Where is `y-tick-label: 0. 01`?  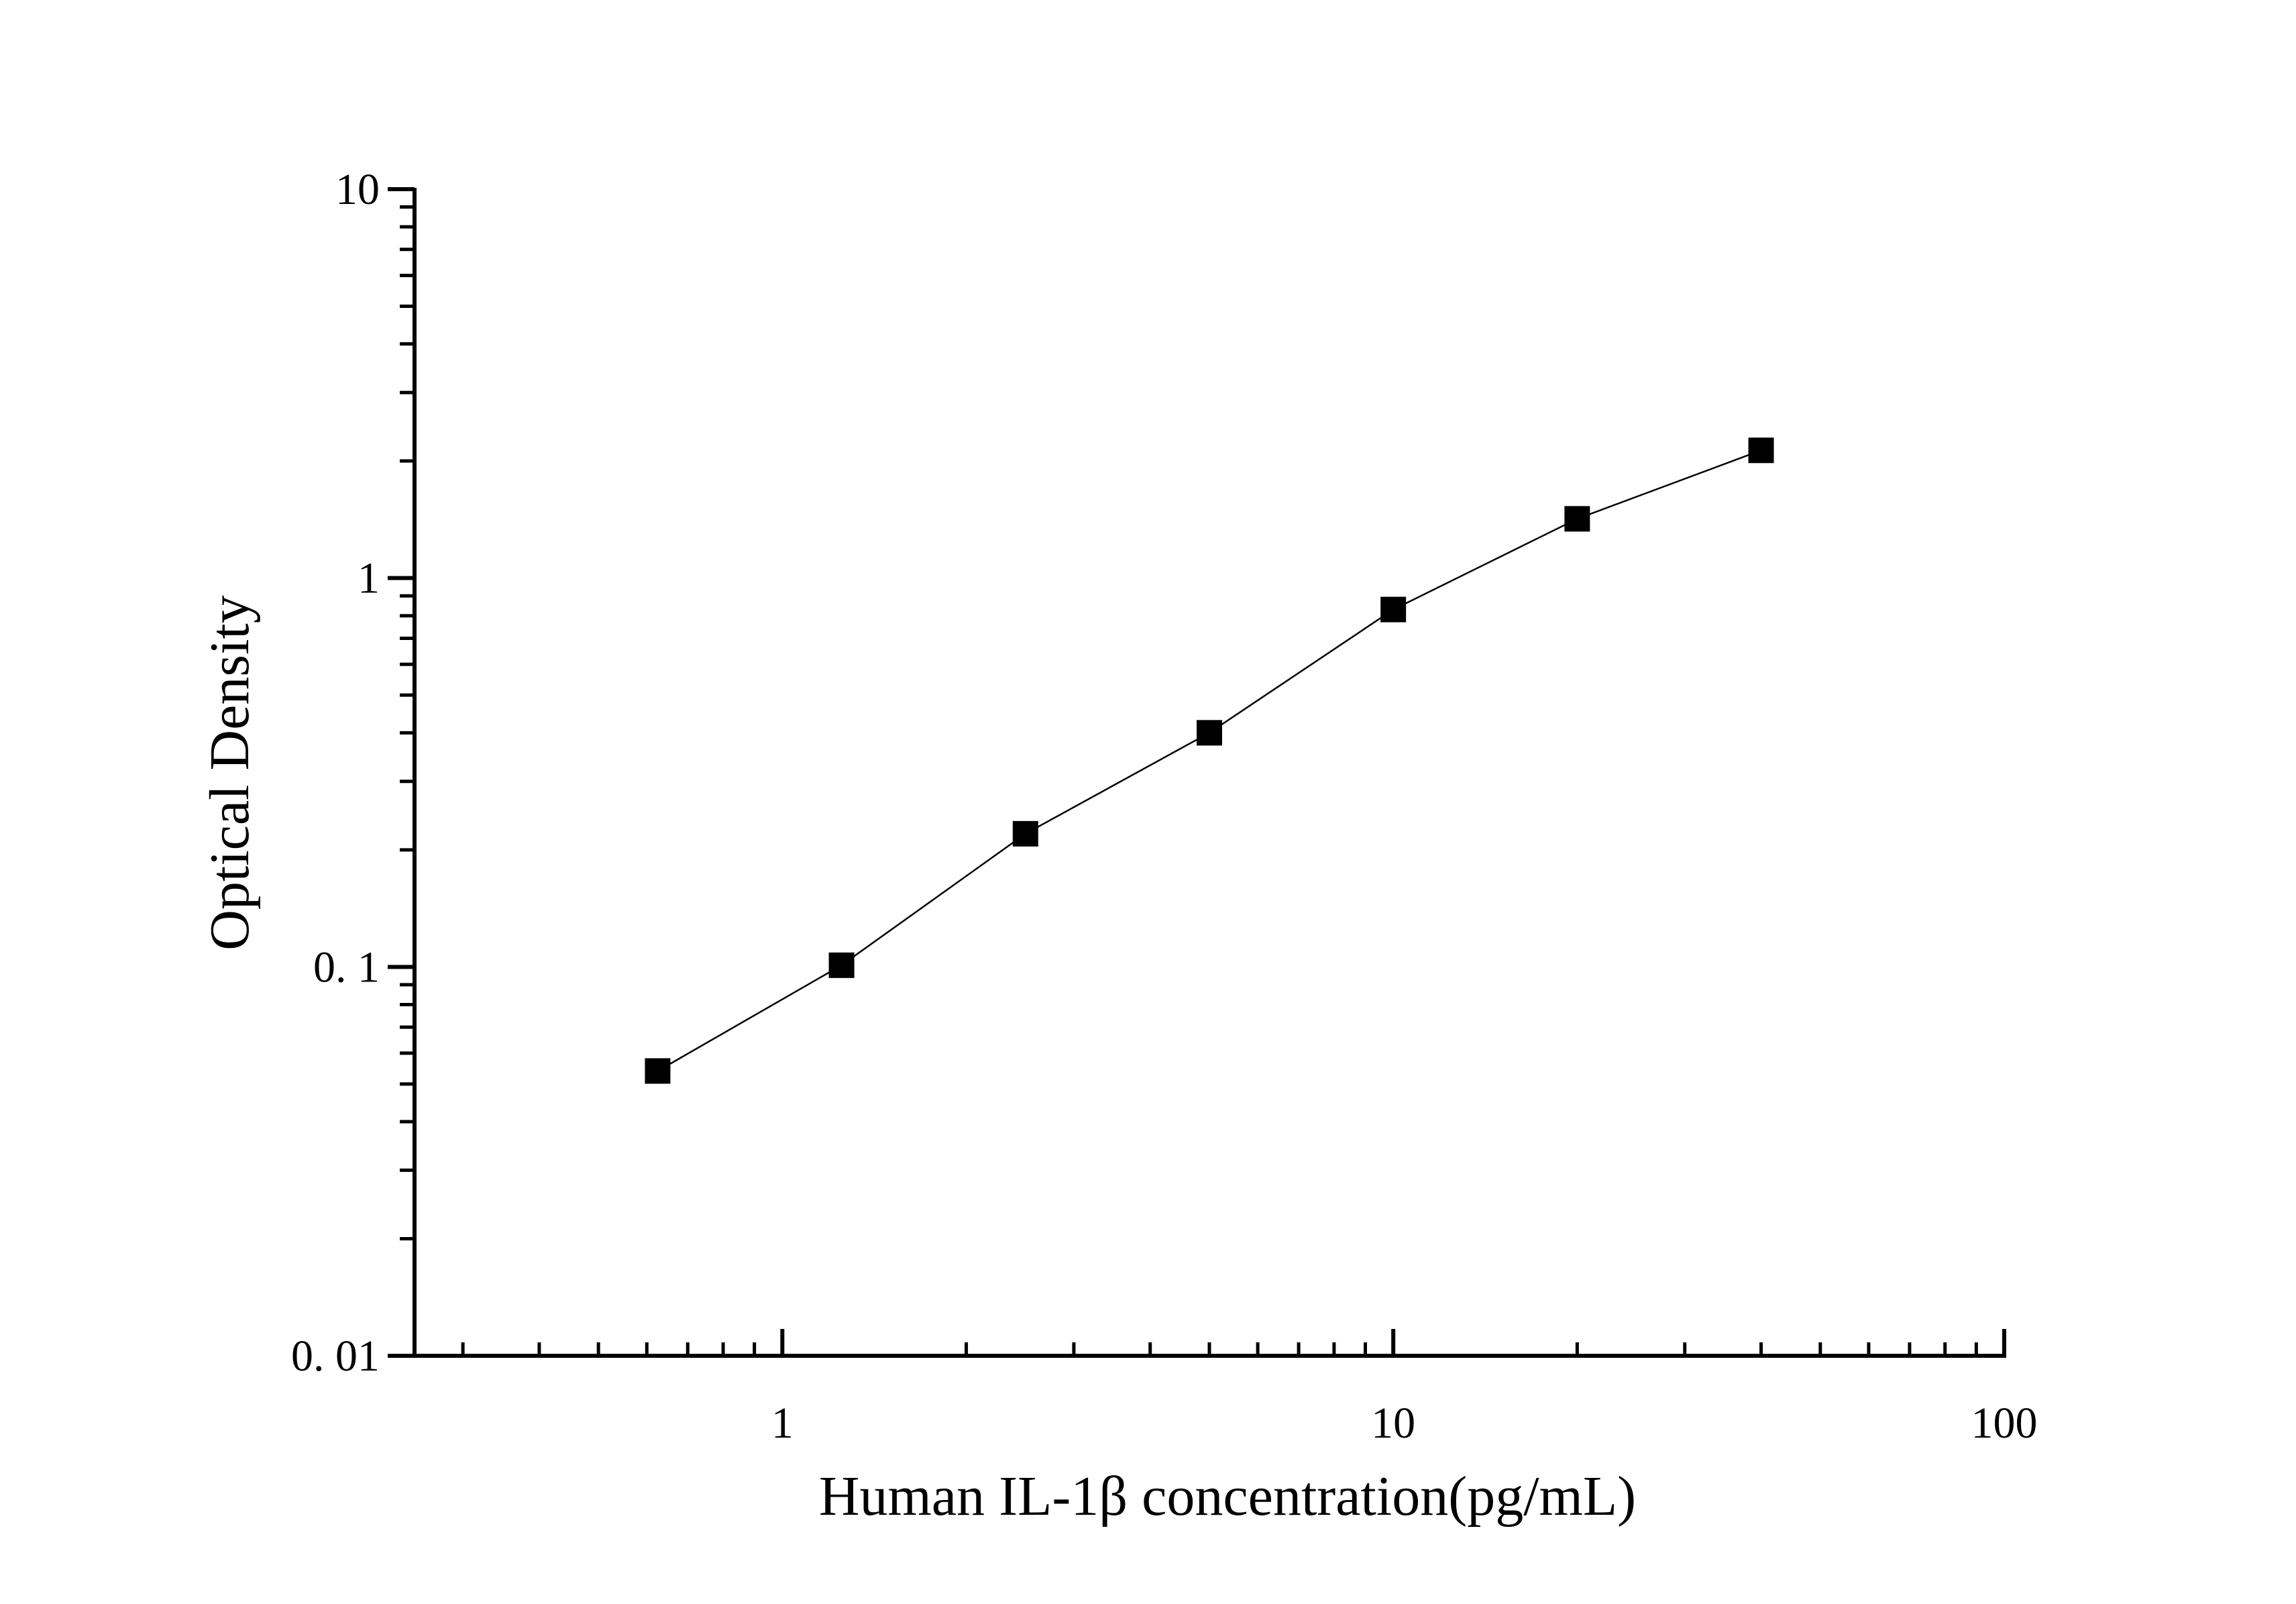
y-tick-label: 0. 01 is located at coordinates (336, 1356).